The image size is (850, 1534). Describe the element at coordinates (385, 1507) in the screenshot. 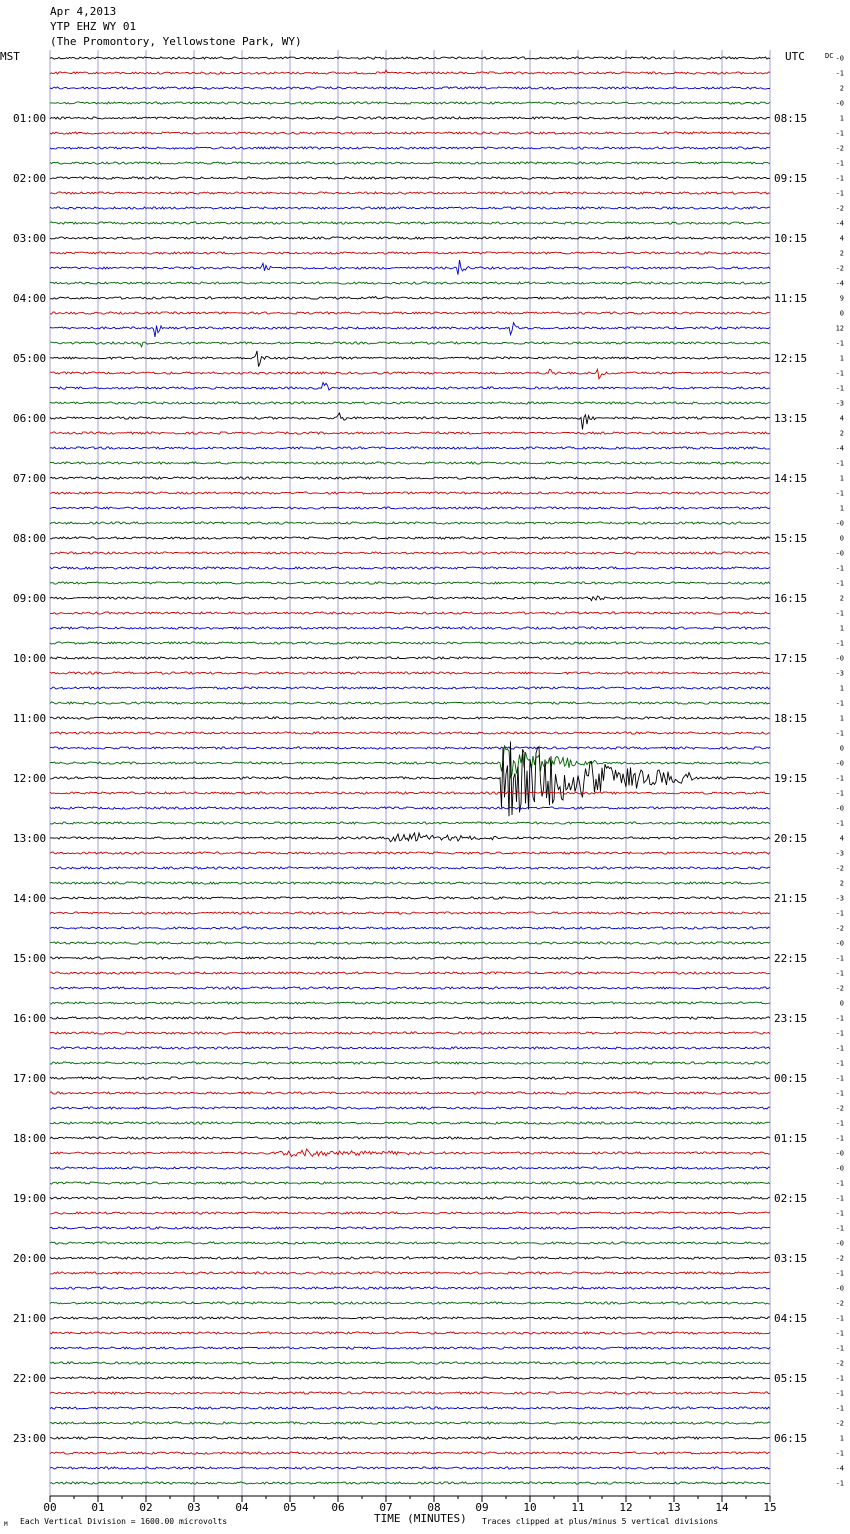

I see `x-tick-label: 07` at that location.